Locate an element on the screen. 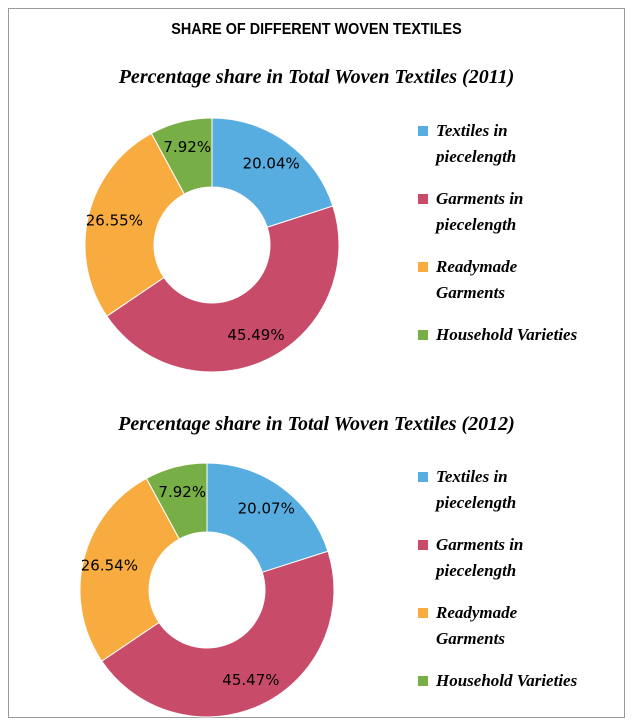  page-title: SHARE OF DIFFERENT WOVEN TEXTILES is located at coordinates (316, 29).